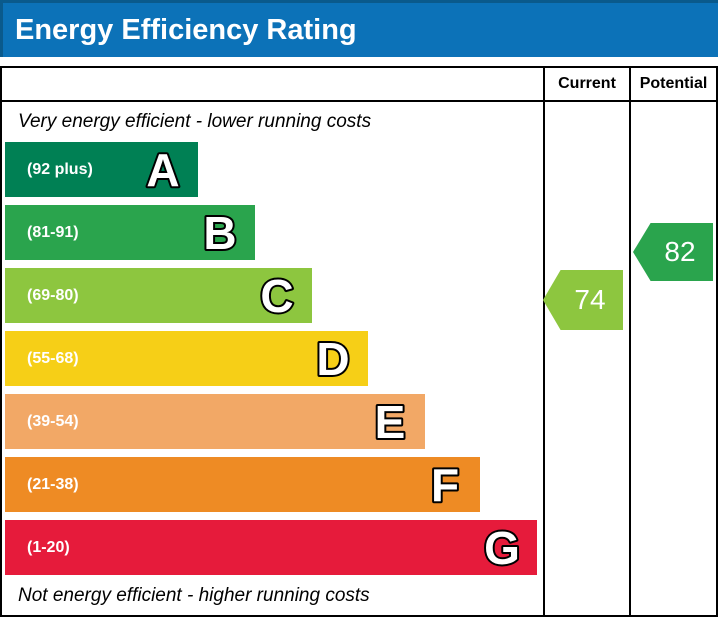  I want to click on rating-band: (69-80) C, so click(158, 295).